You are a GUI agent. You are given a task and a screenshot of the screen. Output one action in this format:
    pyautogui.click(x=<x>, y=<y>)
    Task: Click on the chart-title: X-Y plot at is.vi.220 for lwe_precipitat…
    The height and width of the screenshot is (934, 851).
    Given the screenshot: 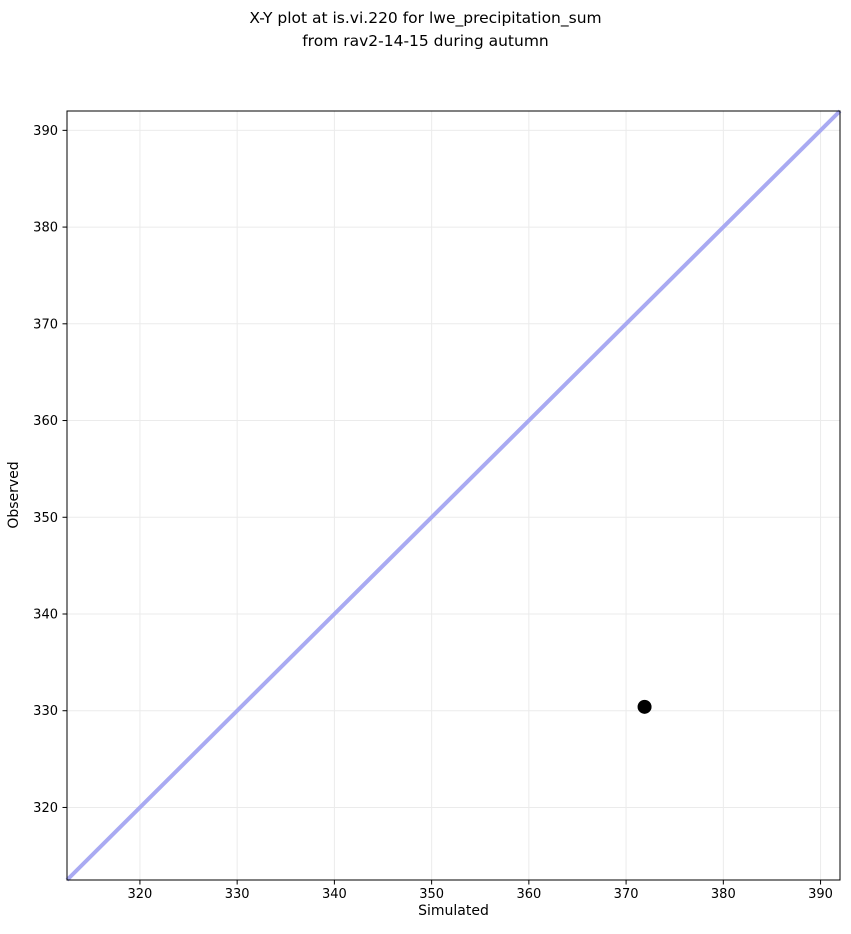 What is the action you would take?
    pyautogui.click(x=425, y=30)
    